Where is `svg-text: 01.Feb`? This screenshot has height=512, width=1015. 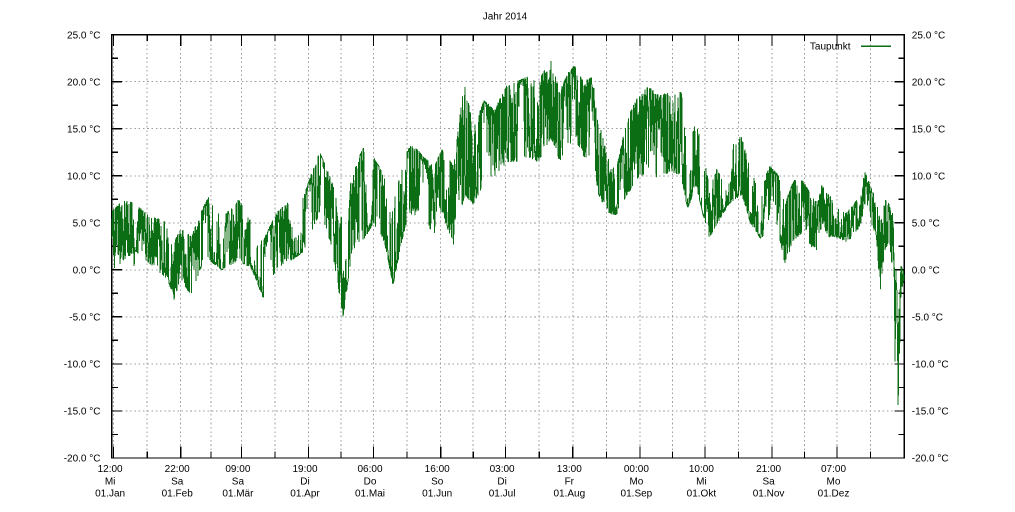 svg-text: 01.Feb is located at coordinates (178, 493).